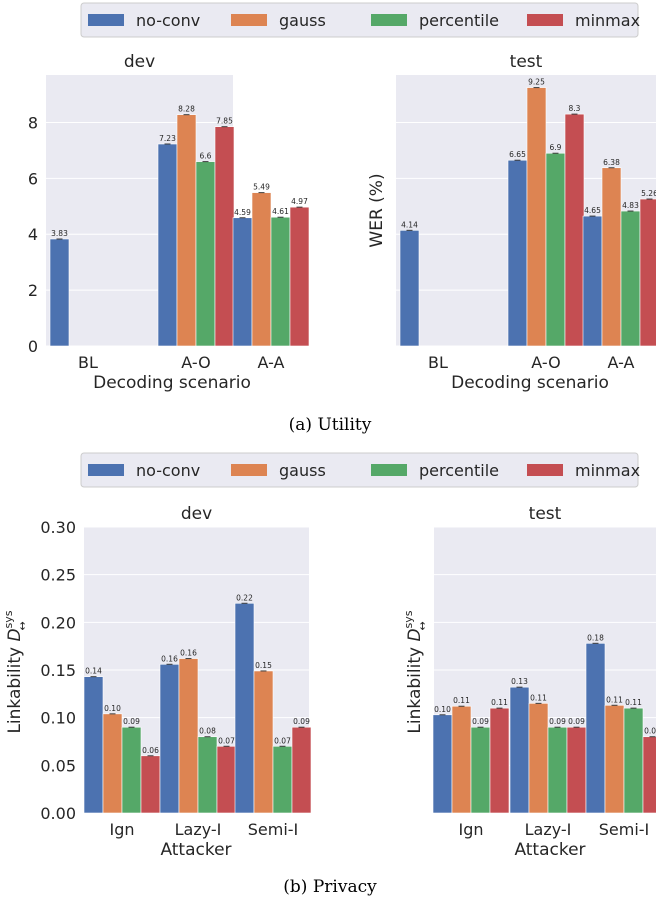  Describe the element at coordinates (530, 383) in the screenshot. I see `xlabel-utility-test: Decoding scenario` at that location.